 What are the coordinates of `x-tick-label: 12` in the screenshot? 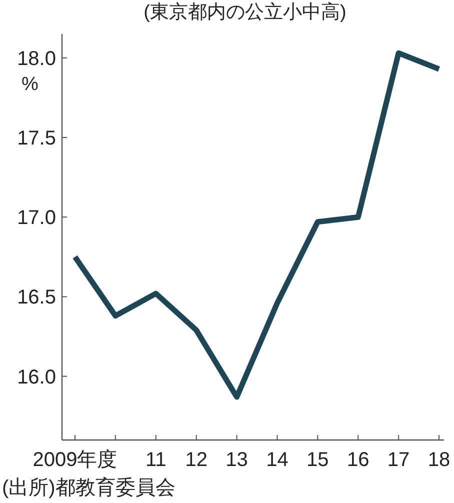 It's located at (196, 460).